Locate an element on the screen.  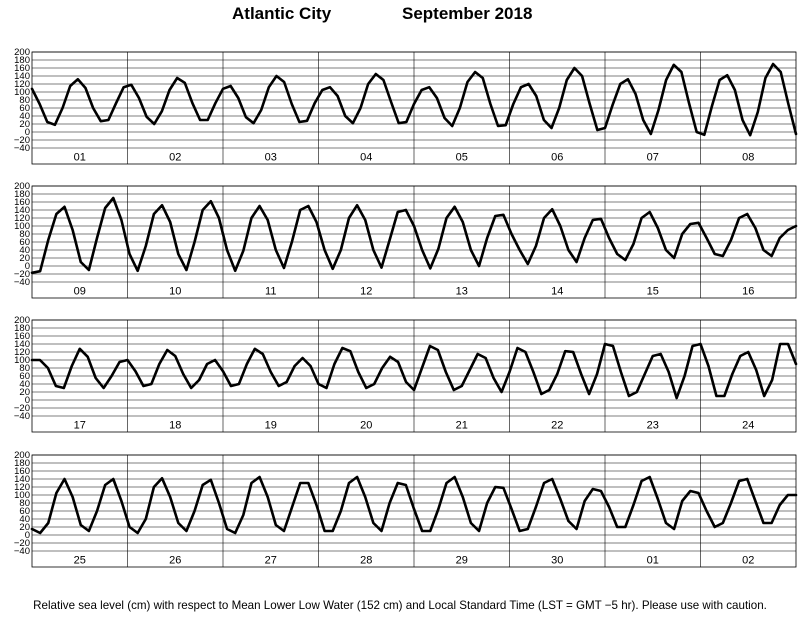
chart-title: Atlantic City September 2018 is located at coordinates (400, 15).